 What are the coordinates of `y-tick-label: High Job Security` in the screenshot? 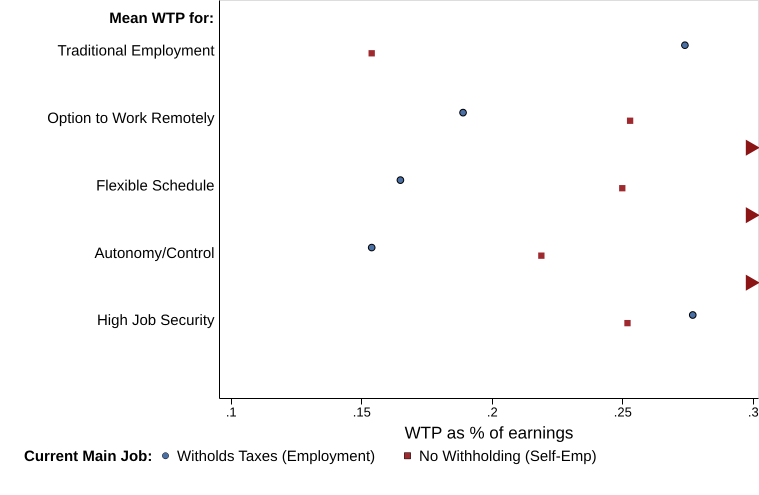 It's located at (155, 321).